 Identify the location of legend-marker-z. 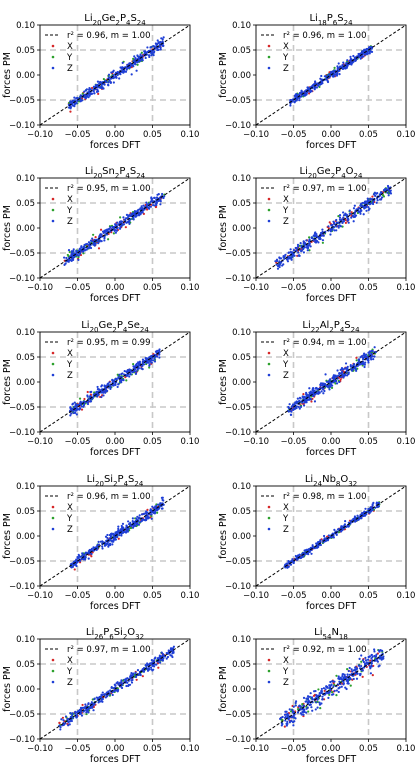
(269, 221).